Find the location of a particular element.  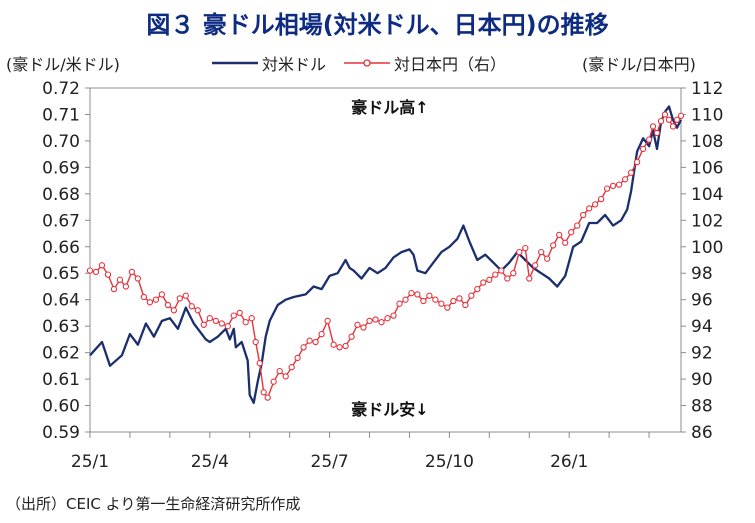

y-tick-label-left: 0.59 is located at coordinates (61, 433).